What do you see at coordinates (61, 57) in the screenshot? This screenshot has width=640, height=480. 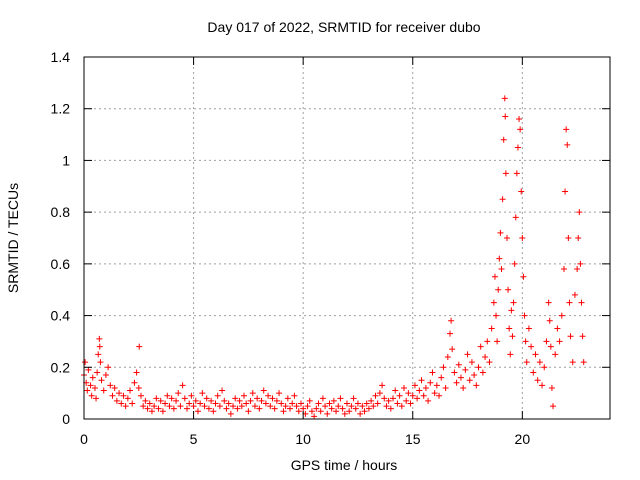 I see `y-tick-label: 1.4` at bounding box center [61, 57].